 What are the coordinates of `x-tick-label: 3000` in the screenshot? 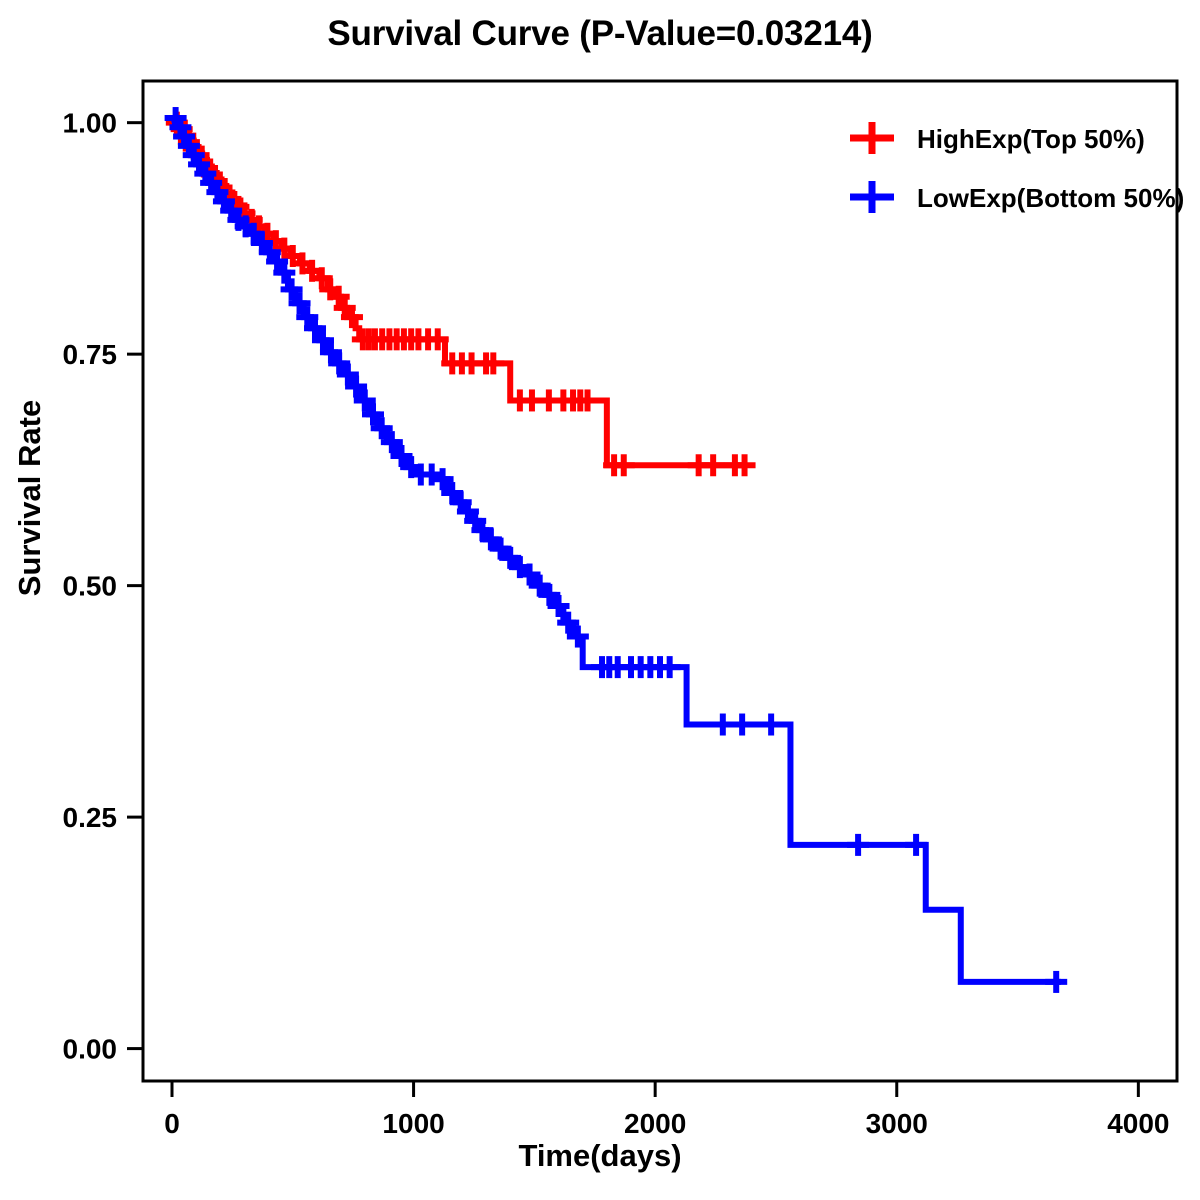 It's located at (897, 1123).